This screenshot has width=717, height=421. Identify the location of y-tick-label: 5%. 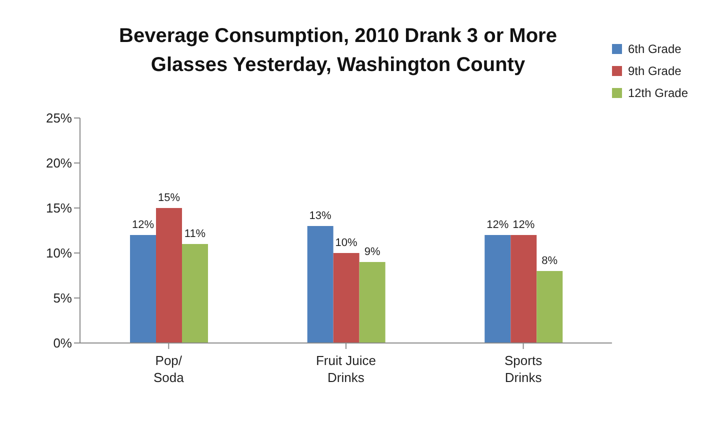
(62, 298).